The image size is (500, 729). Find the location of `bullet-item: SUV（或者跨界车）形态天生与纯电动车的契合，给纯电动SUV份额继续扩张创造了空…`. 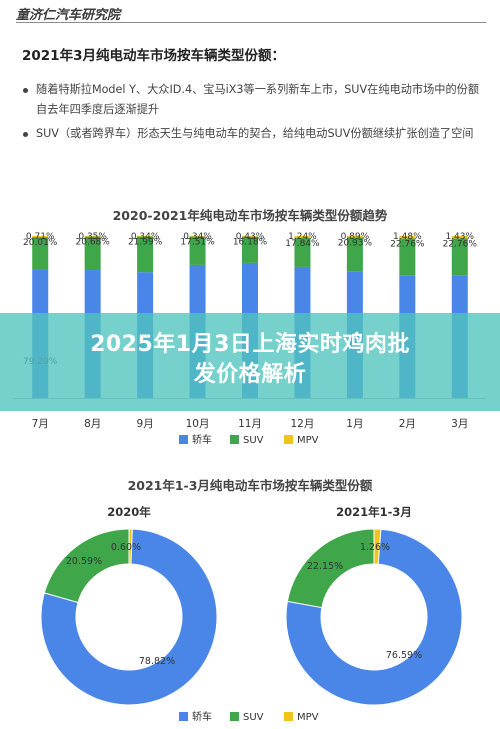

bullet-item: SUV（或者跨界车）形态天生与纯电动车的契合，给纯电动SUV份额继续扩张创造了空… is located at coordinates (251, 134).